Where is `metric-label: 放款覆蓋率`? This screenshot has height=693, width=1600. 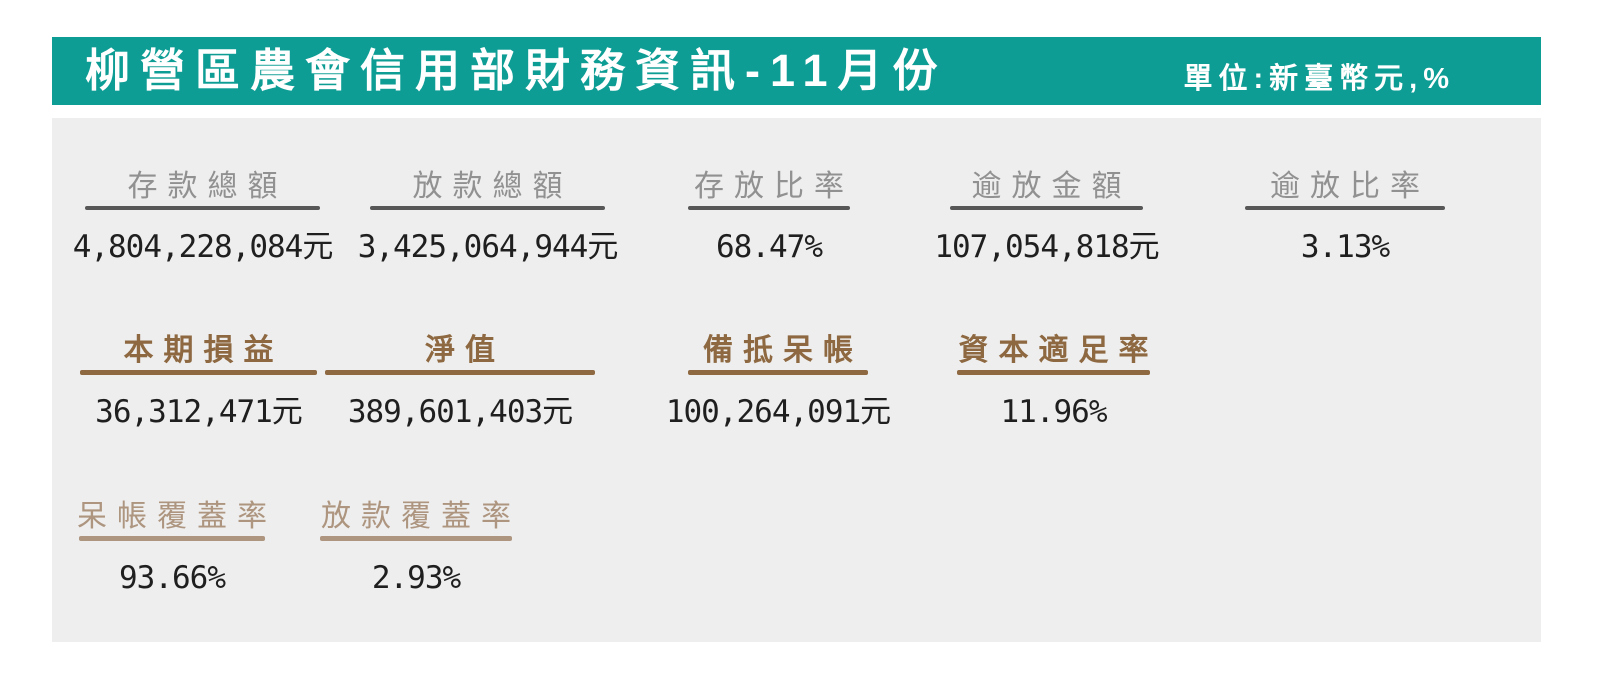
metric-label: 放款覆蓋率 is located at coordinates (421, 516).